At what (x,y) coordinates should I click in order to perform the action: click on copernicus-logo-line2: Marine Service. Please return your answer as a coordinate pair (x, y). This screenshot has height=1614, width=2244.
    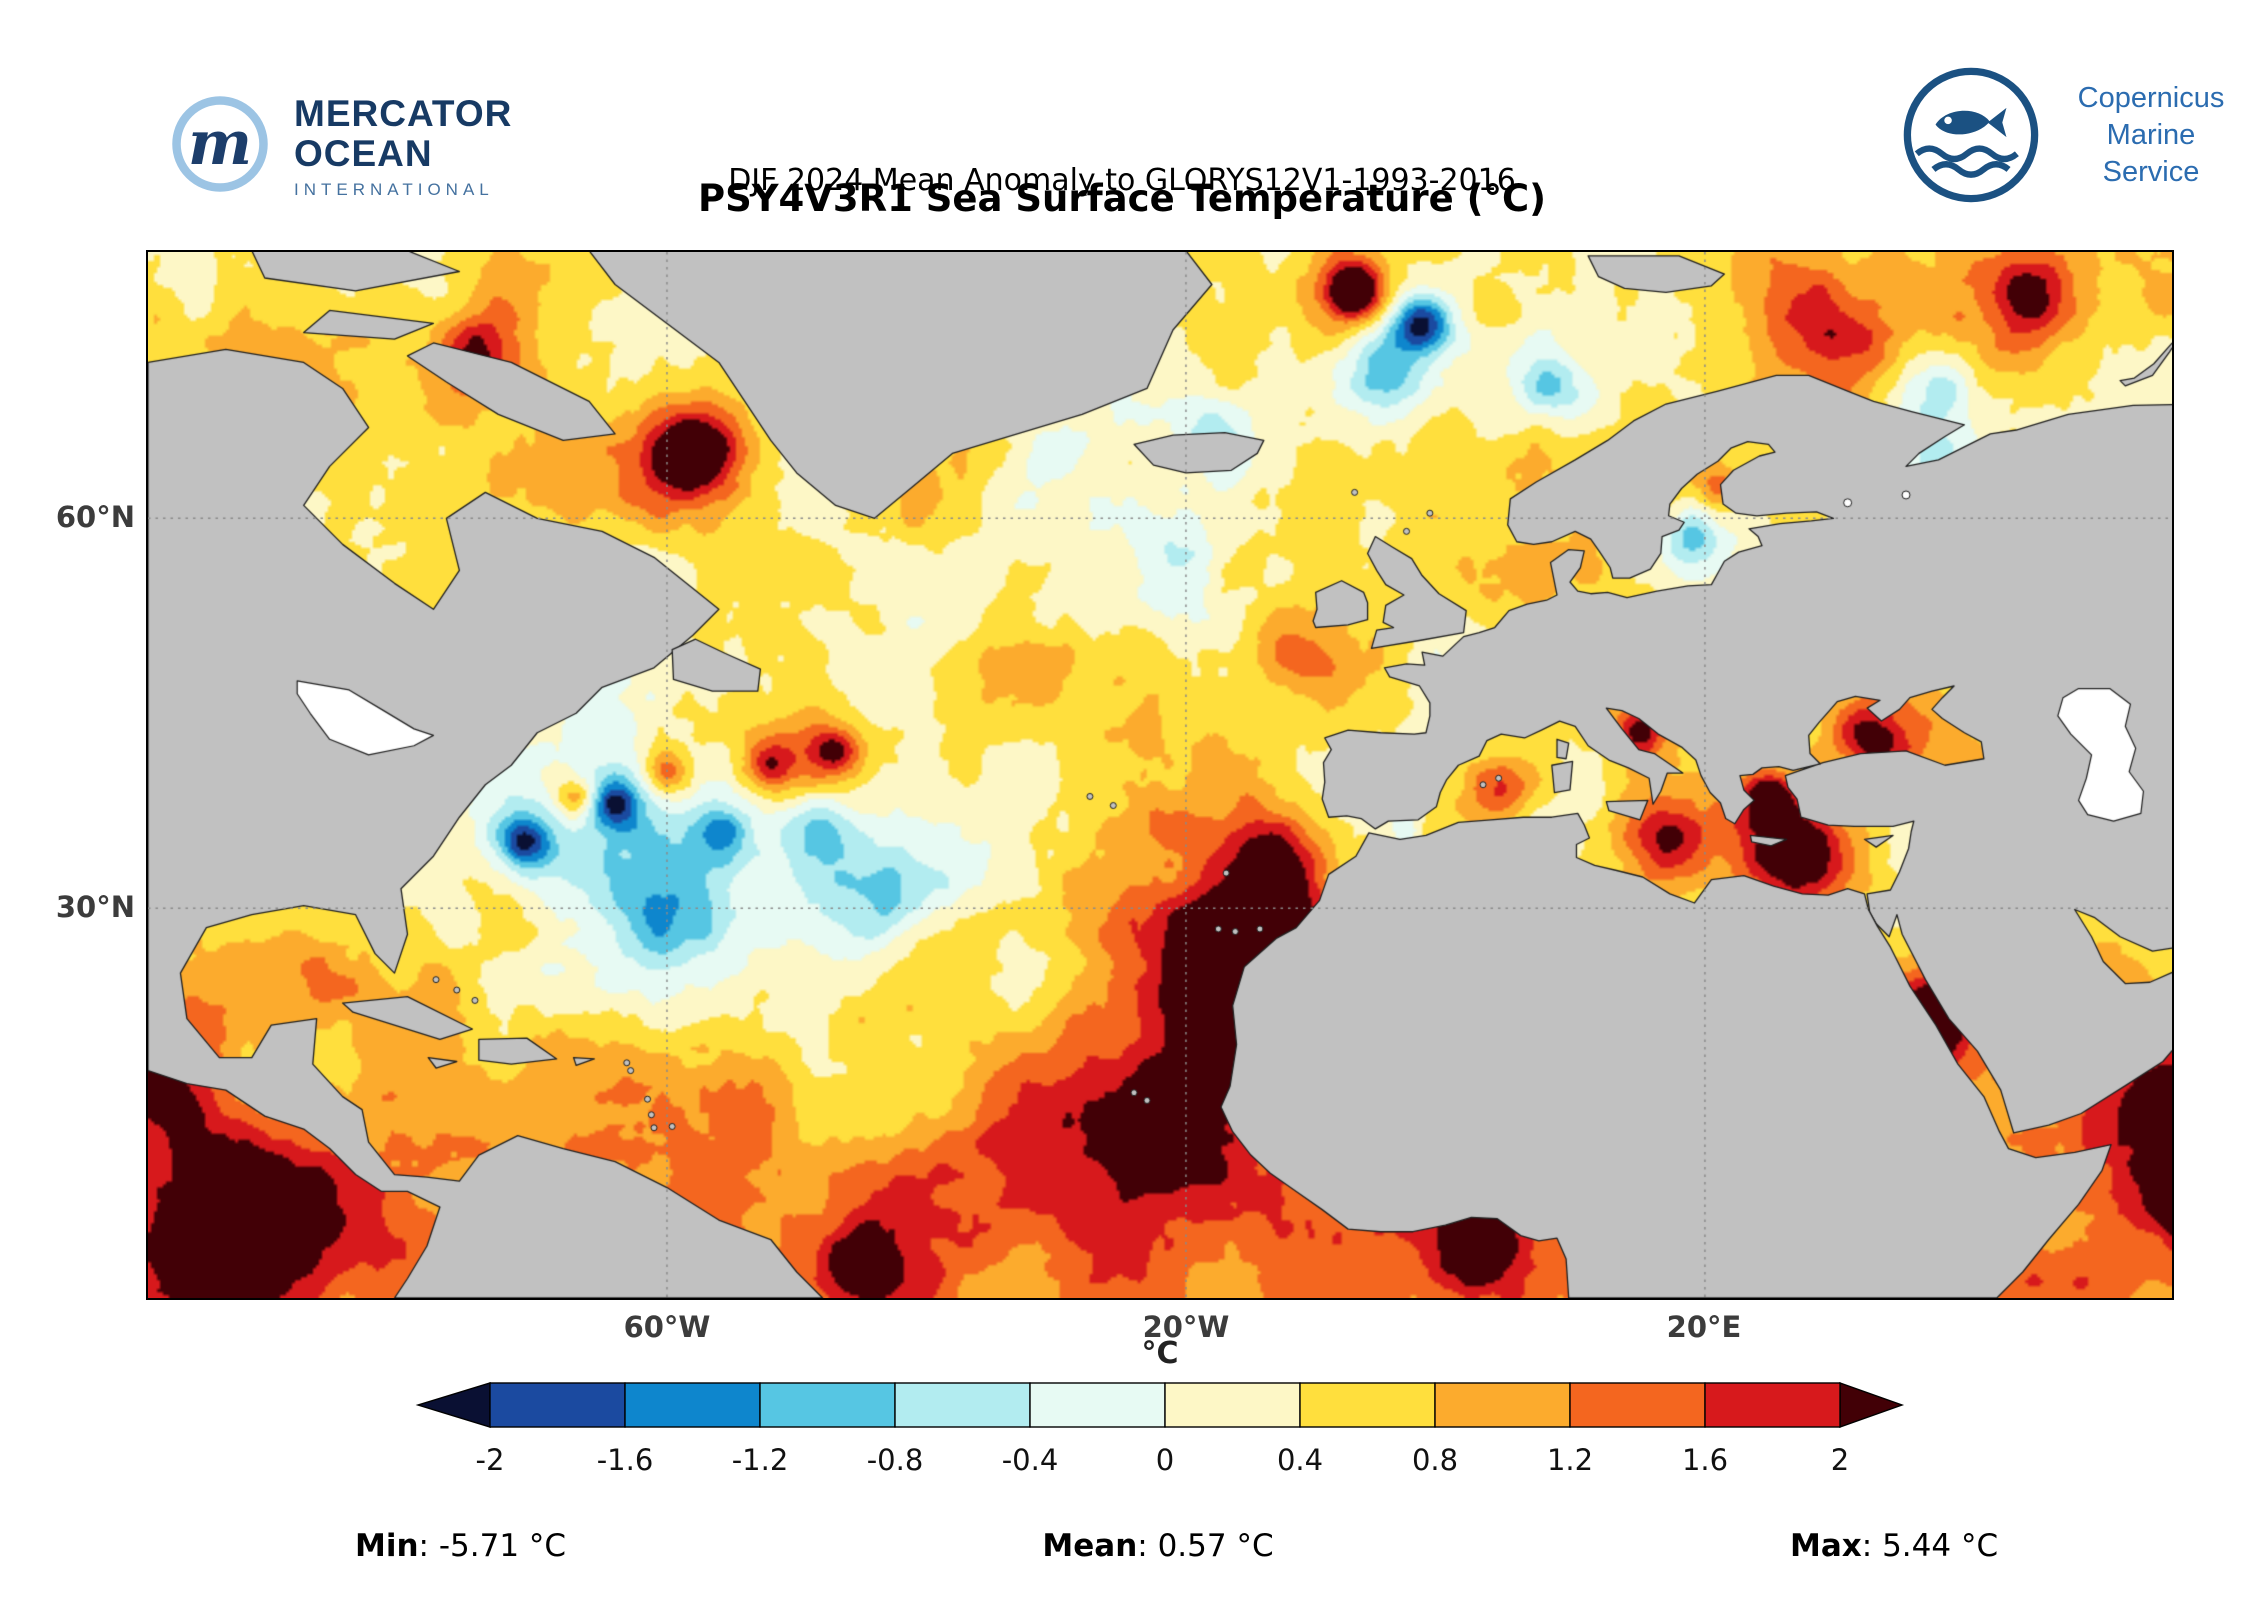
    Looking at the image, I should click on (2151, 153).